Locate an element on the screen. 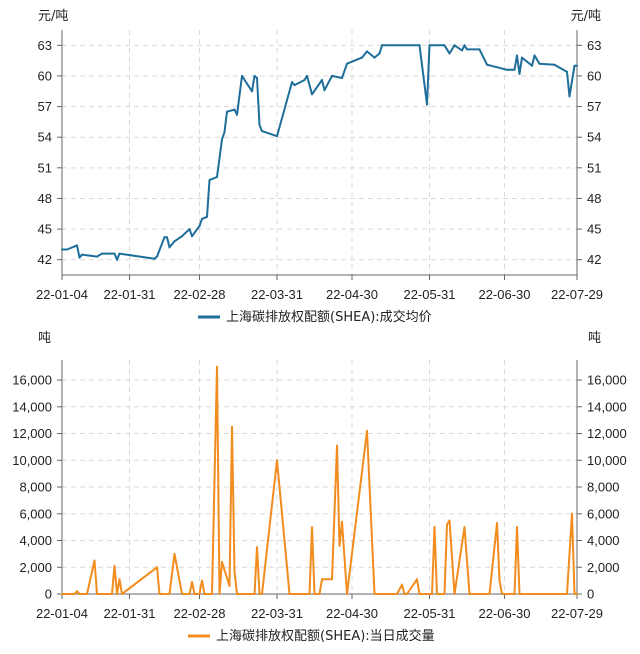 This screenshot has height=654, width=640. y-tick-label-left: 42 is located at coordinates (45, 259).